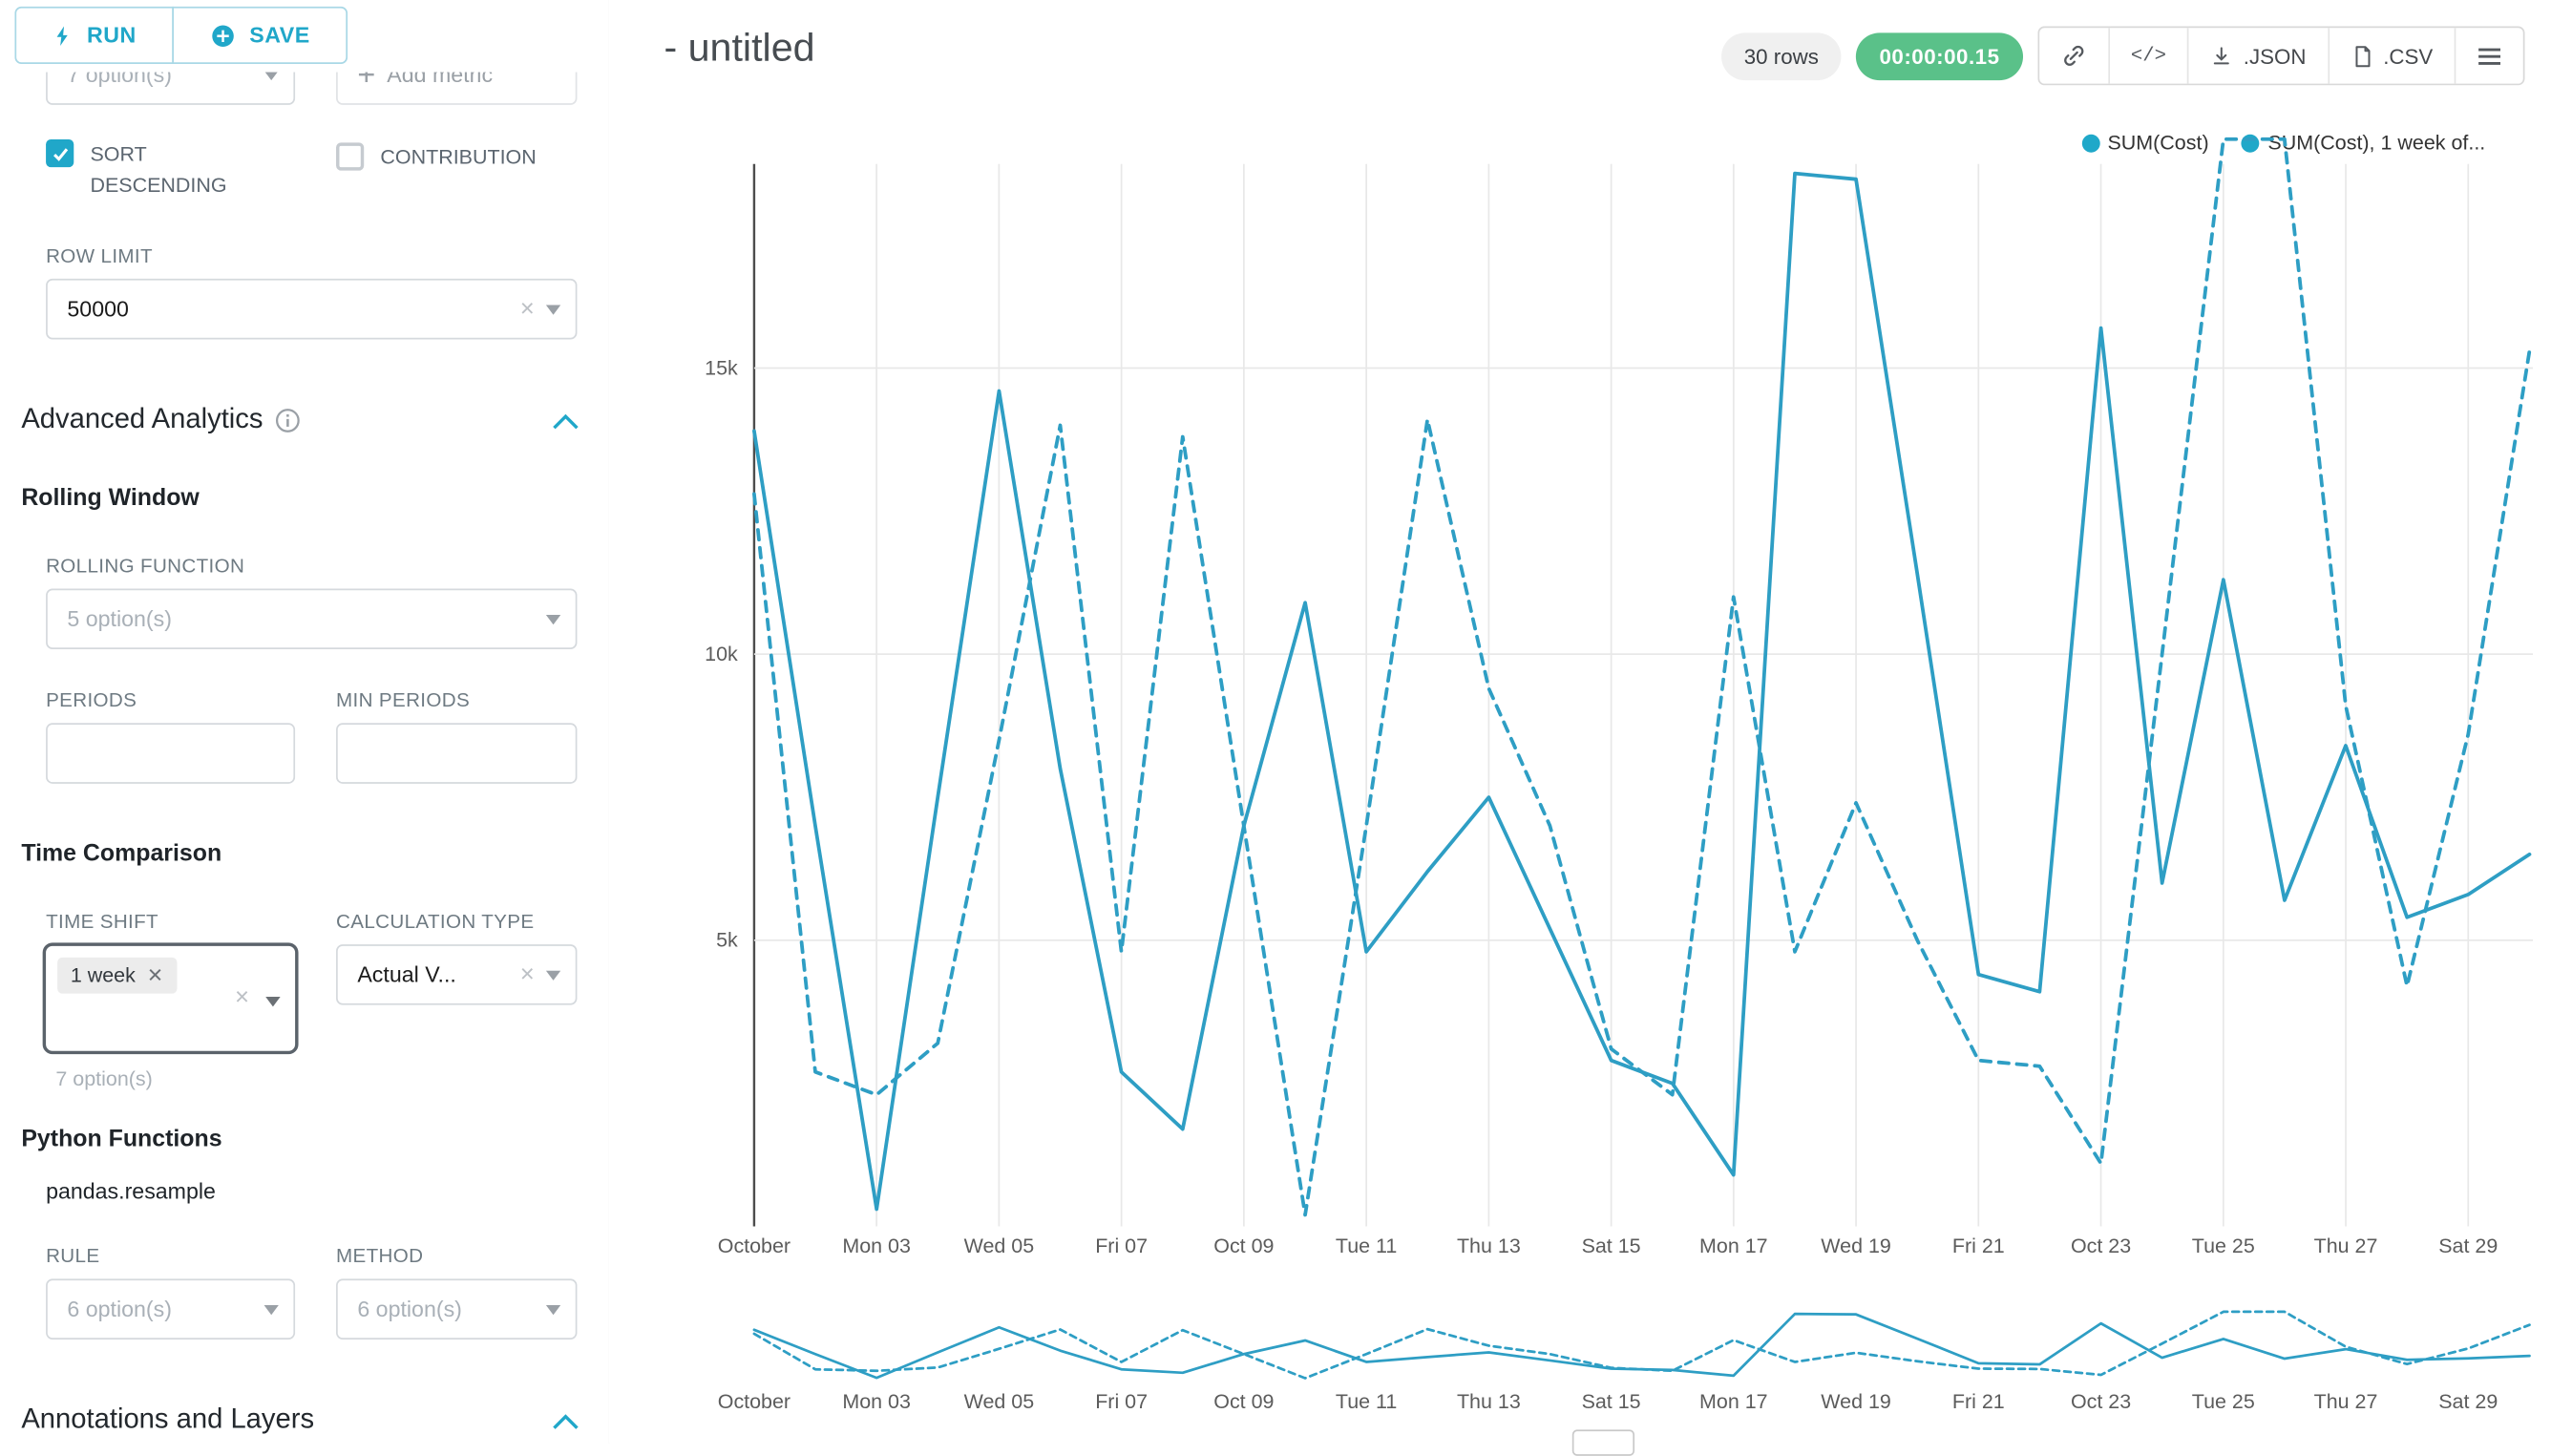  What do you see at coordinates (119, 619) in the screenshot?
I see `rolling-function-placeholder: 5 option(s)` at bounding box center [119, 619].